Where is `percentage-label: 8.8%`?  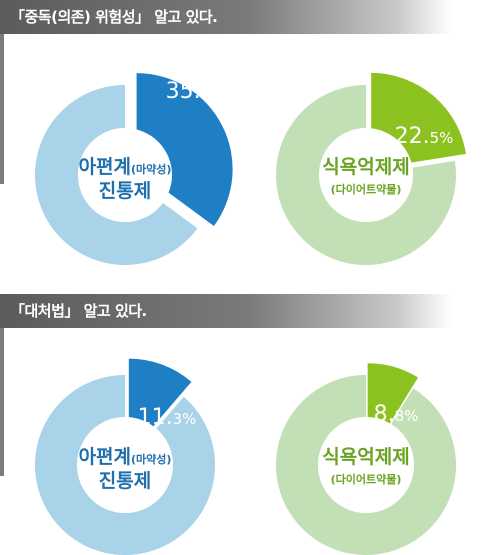 percentage-label: 8.8% is located at coordinates (396, 414).